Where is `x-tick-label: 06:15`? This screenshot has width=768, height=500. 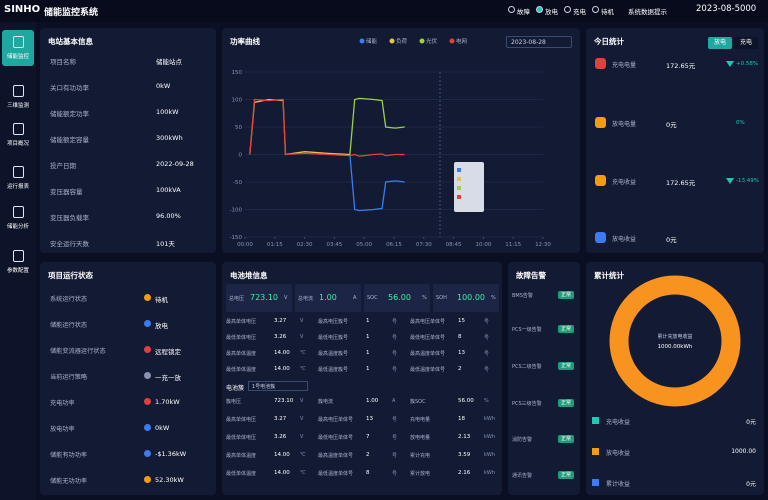 x-tick-label: 06:15 is located at coordinates (394, 245).